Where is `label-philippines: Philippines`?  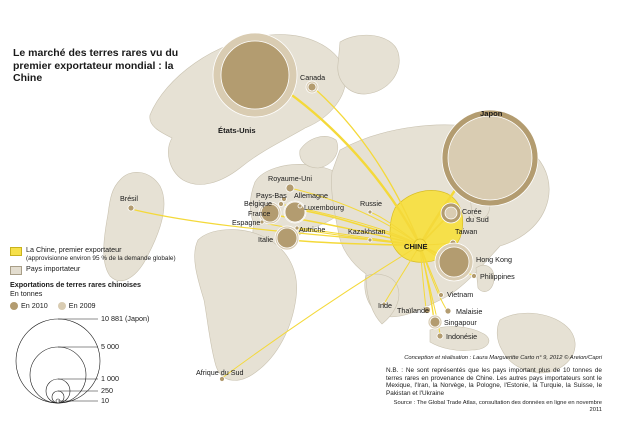 label-philippines: Philippines is located at coordinates (497, 276).